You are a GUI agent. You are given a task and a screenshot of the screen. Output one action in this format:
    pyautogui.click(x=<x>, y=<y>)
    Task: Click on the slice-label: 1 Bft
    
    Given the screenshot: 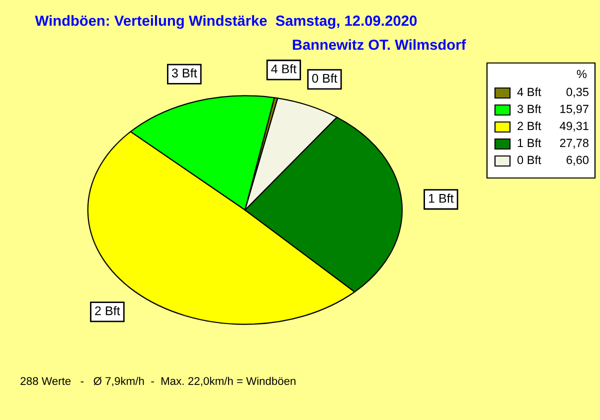 What is the action you would take?
    pyautogui.click(x=441, y=198)
    